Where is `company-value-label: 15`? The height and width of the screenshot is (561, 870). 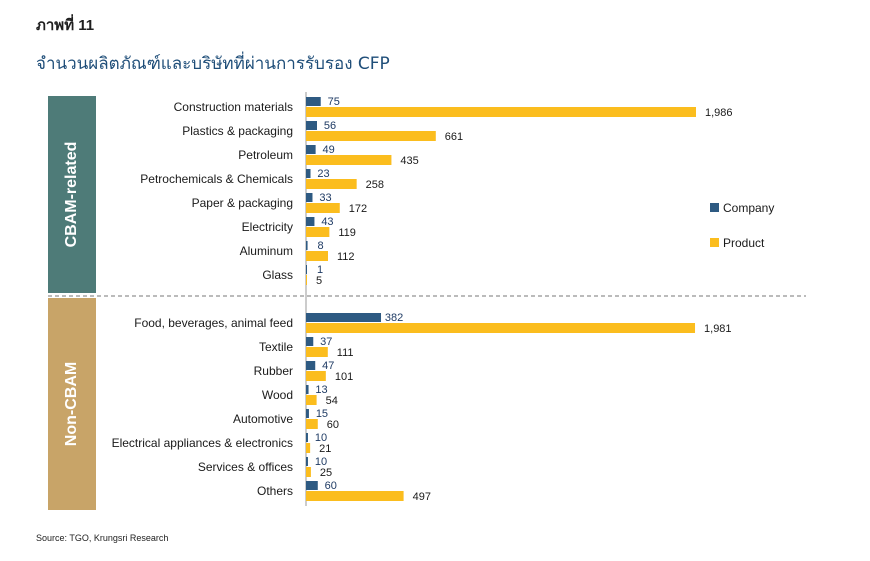
company-value-label: 15 is located at coordinates (322, 414).